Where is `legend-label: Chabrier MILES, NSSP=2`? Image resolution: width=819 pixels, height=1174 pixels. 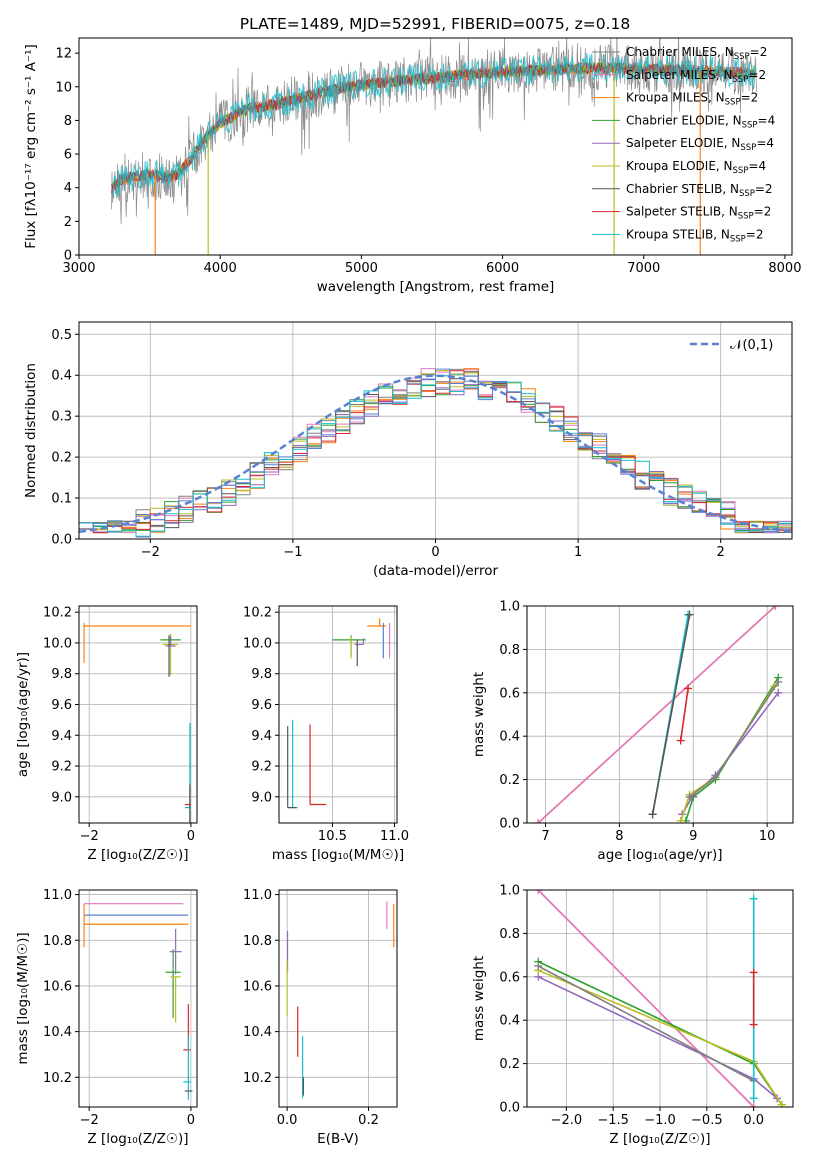
legend-label: Chabrier MILES, NSSP=2 is located at coordinates (696, 53).